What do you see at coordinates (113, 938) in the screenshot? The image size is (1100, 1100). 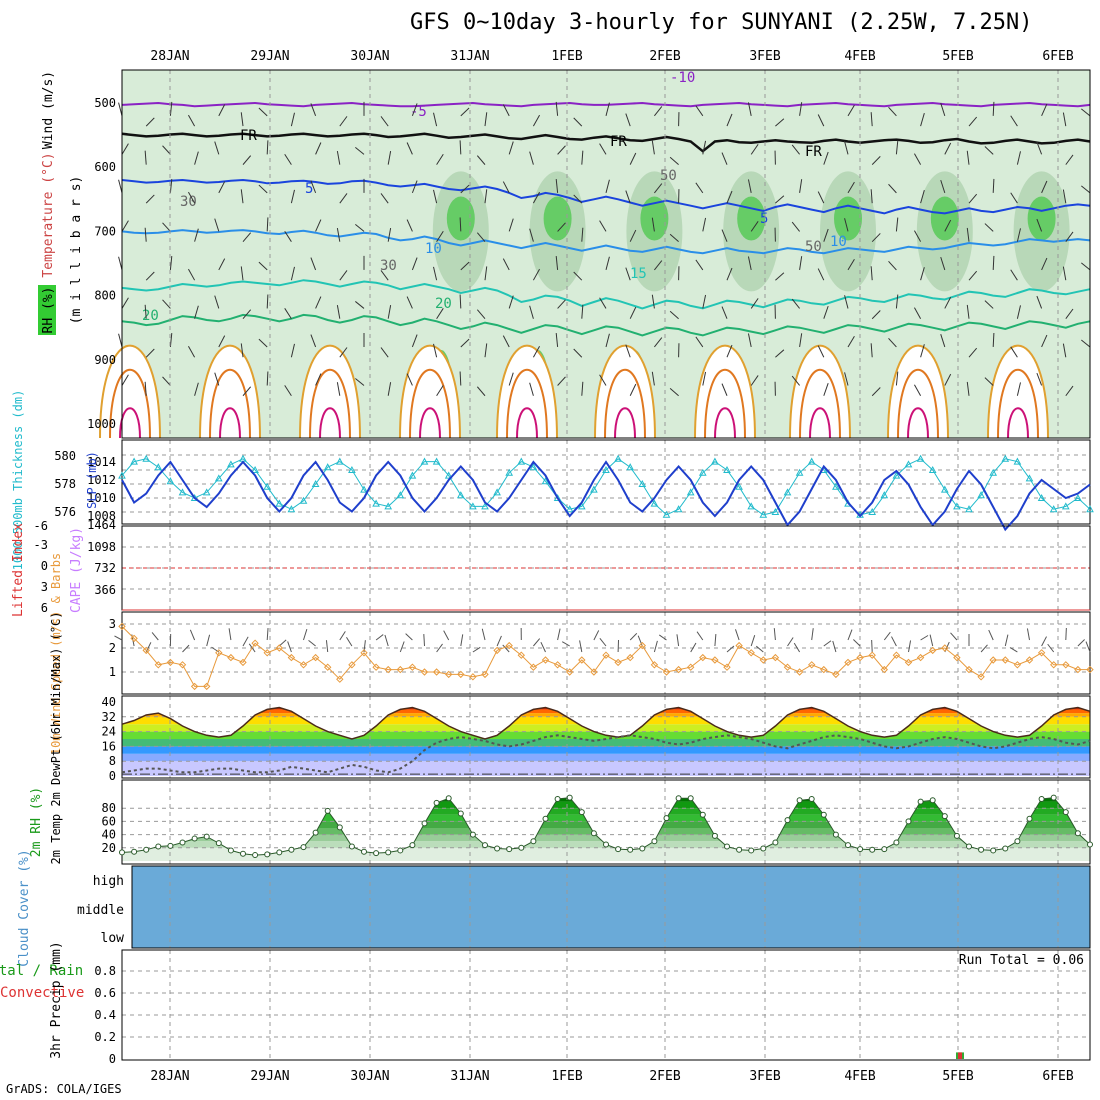 I see `cloud-level-low: low` at bounding box center [113, 938].